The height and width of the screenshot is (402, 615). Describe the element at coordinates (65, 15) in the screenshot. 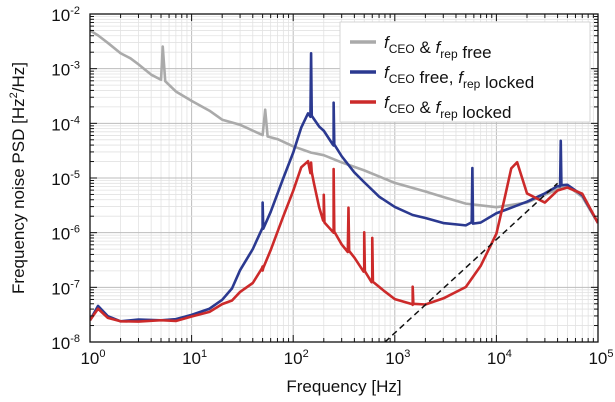

I see `y-tick-label: 10⁻²` at that location.